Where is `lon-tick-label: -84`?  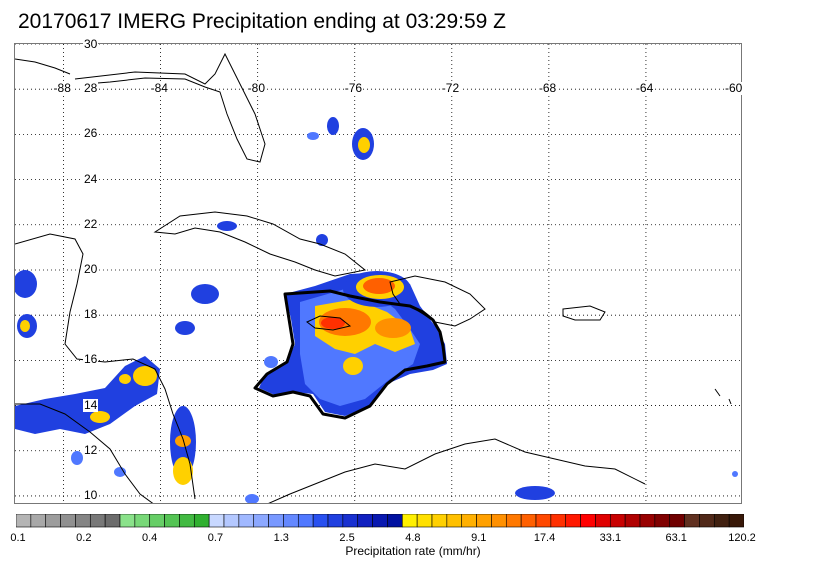 lon-tick-label: -84 is located at coordinates (159, 88).